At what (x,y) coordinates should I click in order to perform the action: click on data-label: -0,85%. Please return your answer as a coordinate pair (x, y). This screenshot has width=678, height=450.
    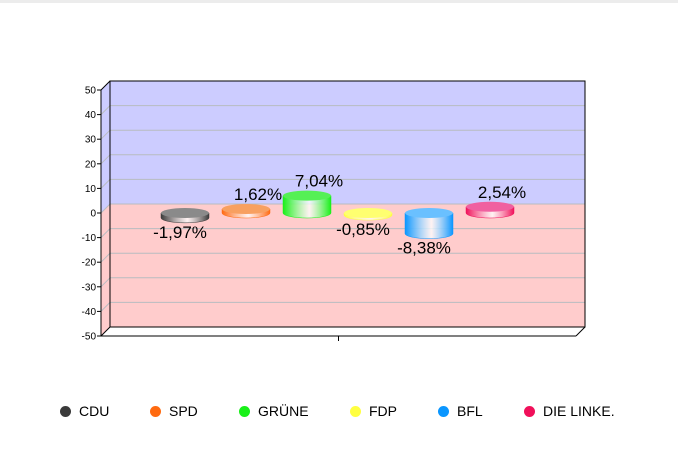
    Looking at the image, I should click on (363, 229).